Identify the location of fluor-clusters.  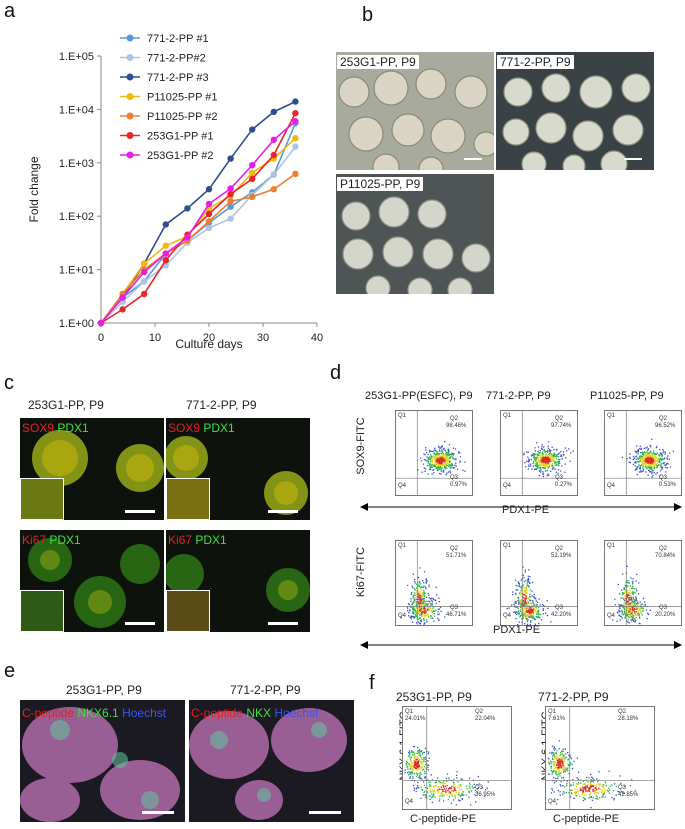
(237, 475).